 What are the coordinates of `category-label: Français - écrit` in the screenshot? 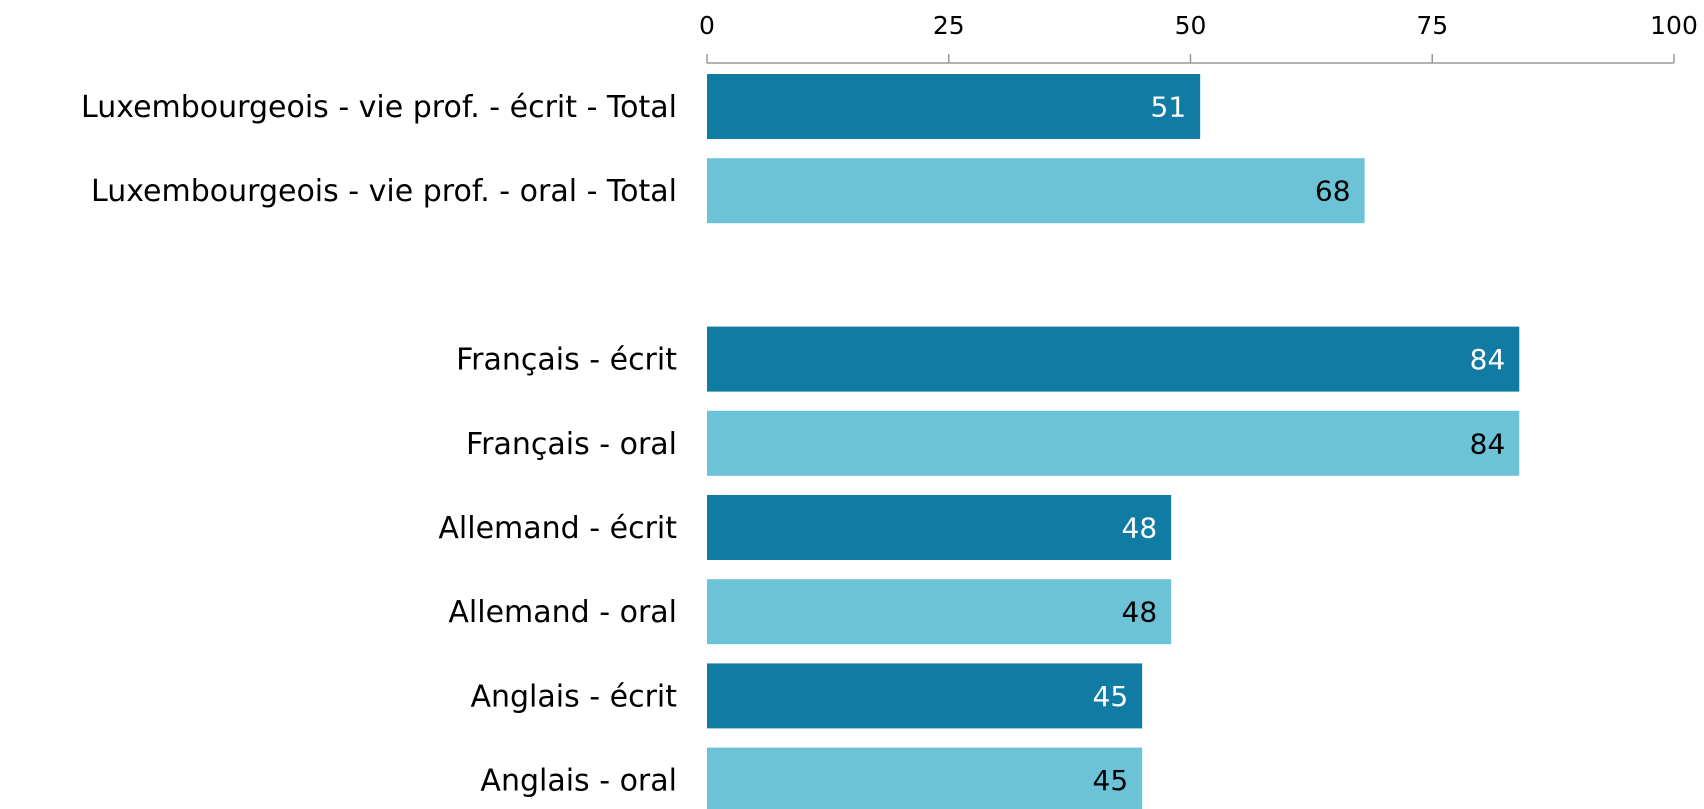 It's located at (566, 360).